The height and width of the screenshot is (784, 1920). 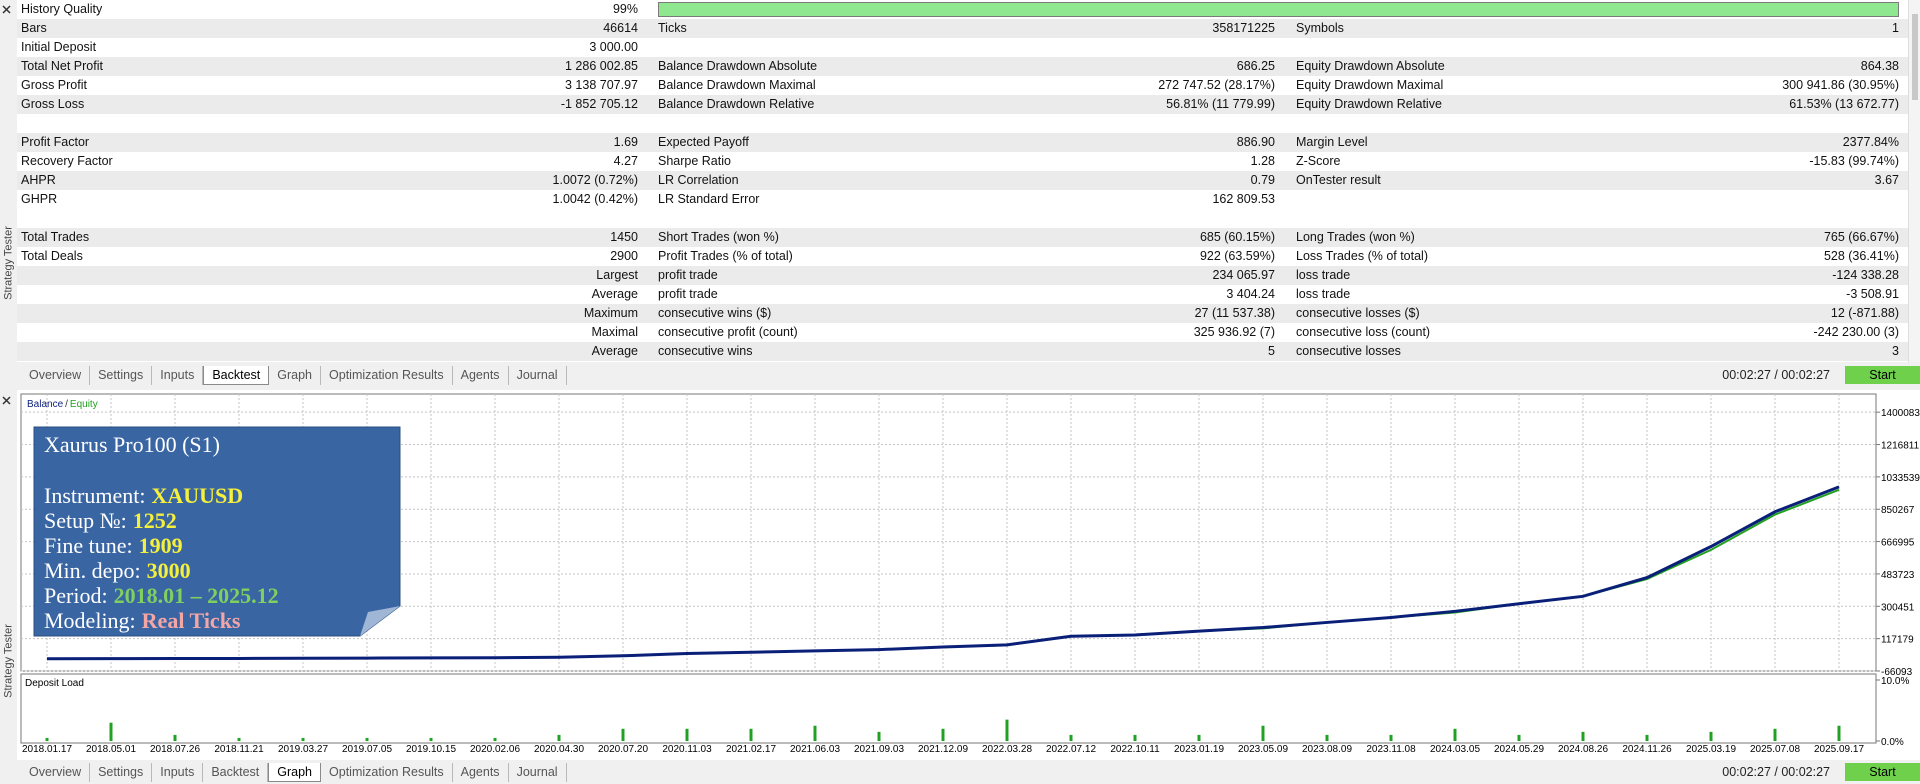 I want to click on x-tick-label: 2020.02.06, so click(x=495, y=749).